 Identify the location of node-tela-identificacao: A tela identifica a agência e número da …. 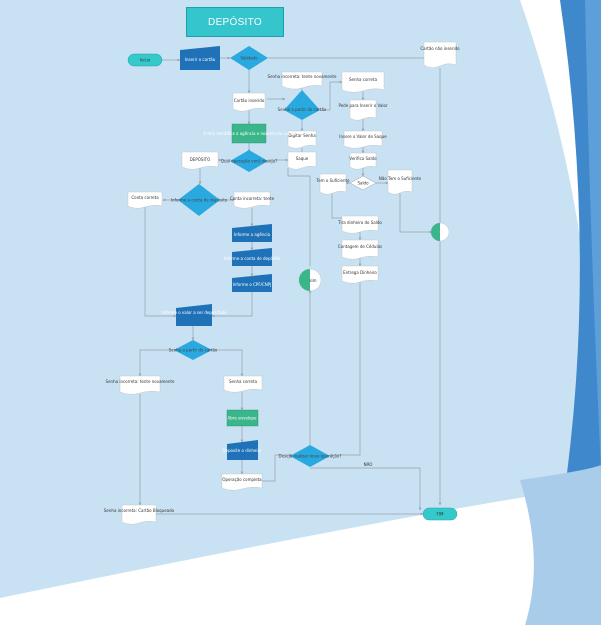
(249, 133).